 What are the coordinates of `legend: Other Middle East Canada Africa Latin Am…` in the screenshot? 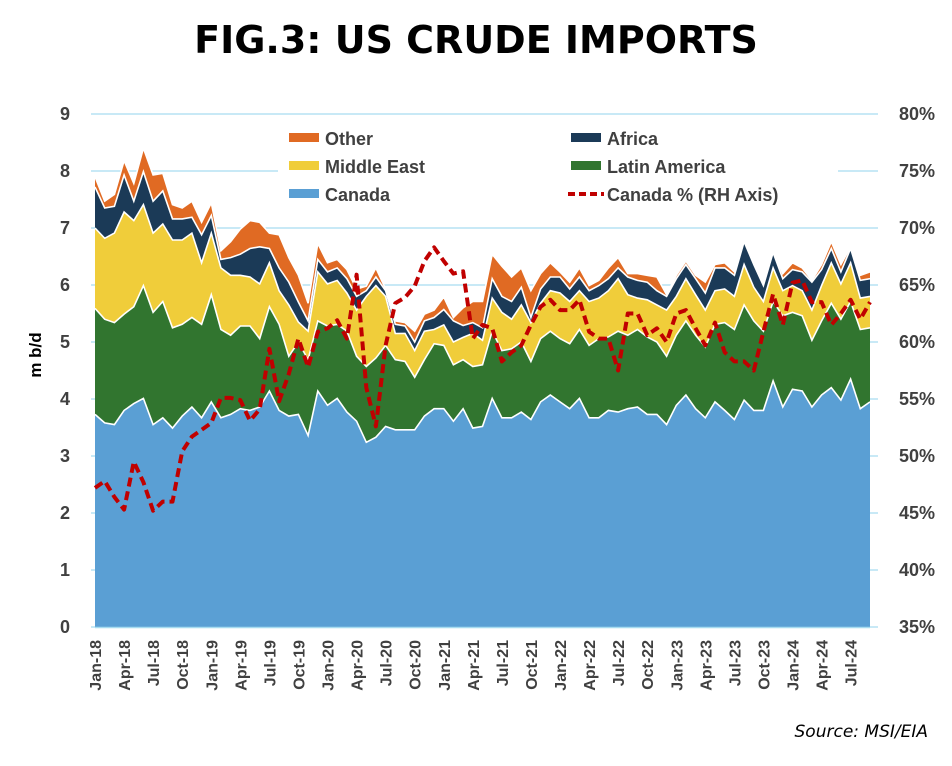 It's located at (558, 167).